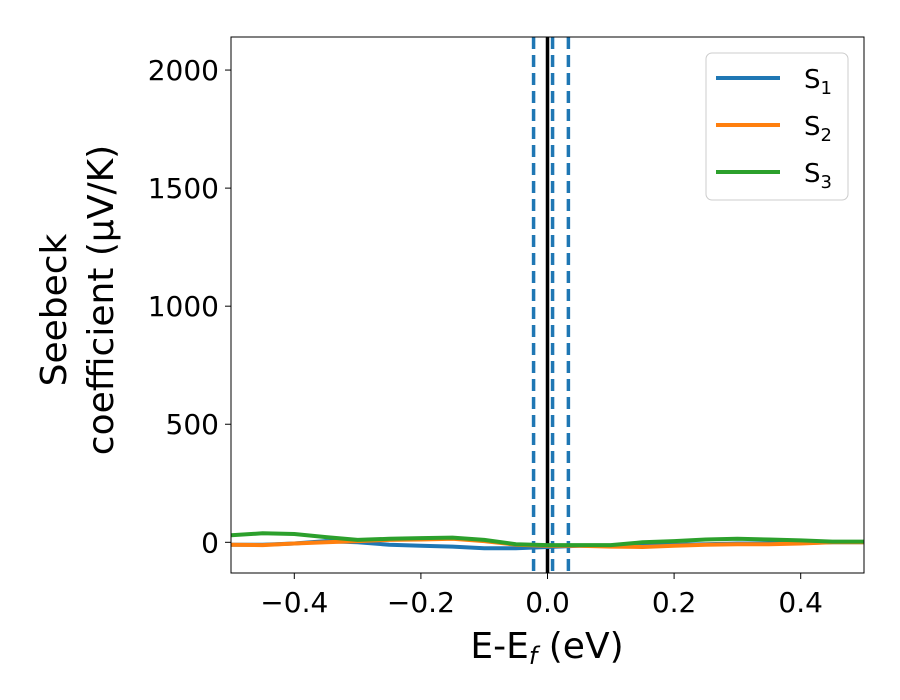  What do you see at coordinates (421, 602) in the screenshot?
I see `x-tick-label: −0.2` at bounding box center [421, 602].